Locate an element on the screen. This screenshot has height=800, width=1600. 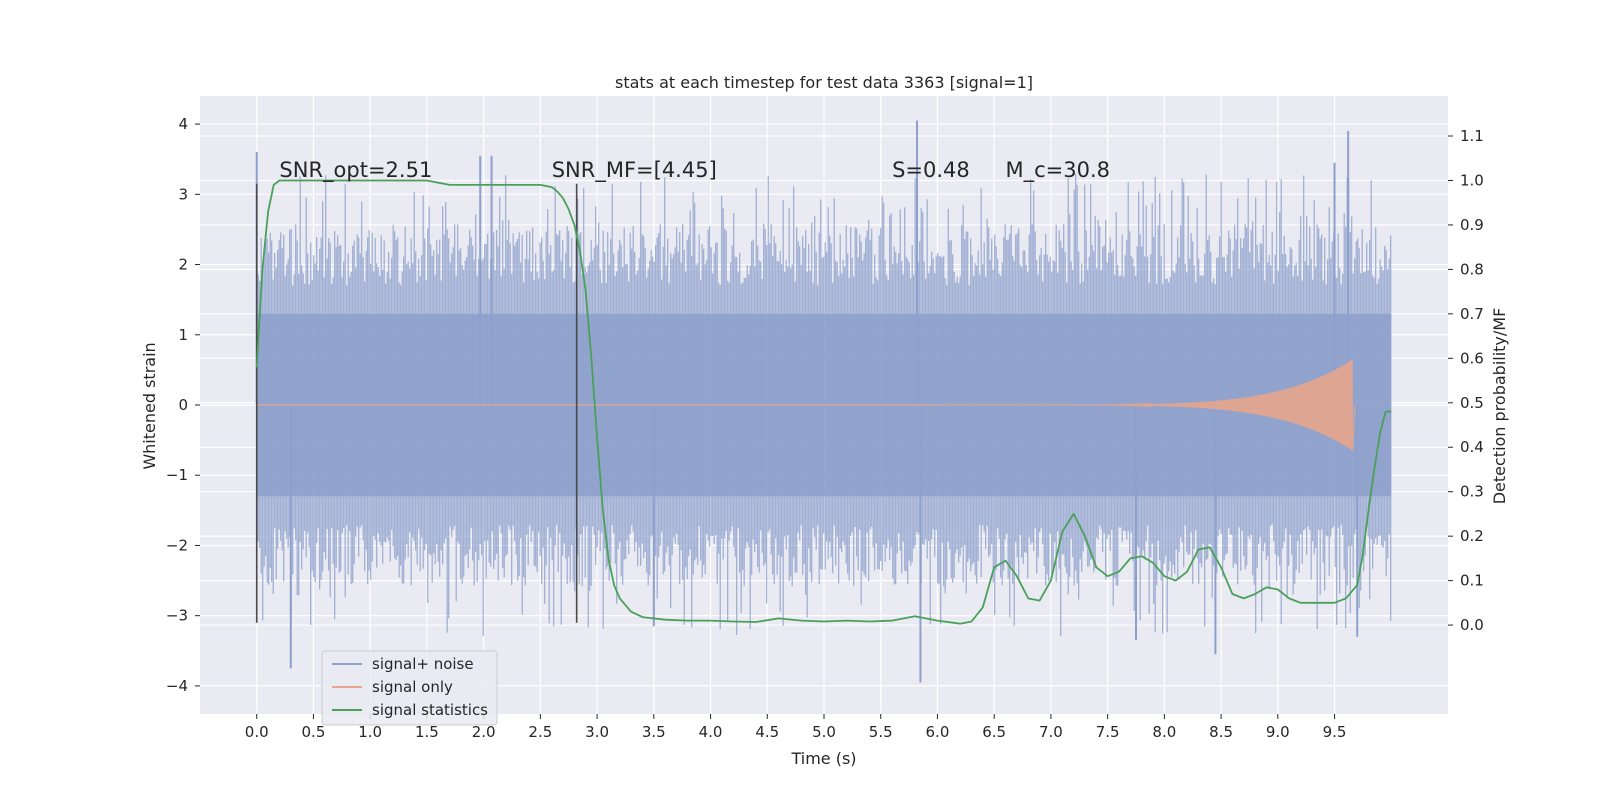
y2-tick-label: 0.8 is located at coordinates (1472, 269).